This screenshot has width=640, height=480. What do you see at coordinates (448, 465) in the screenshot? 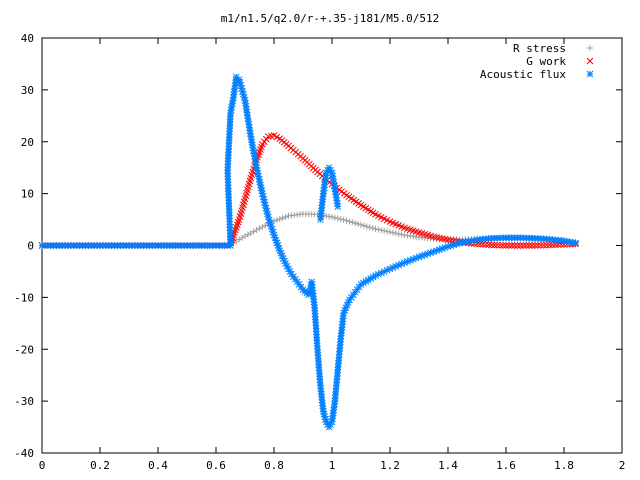
I see `x-tick-label: 1.4` at bounding box center [448, 465].